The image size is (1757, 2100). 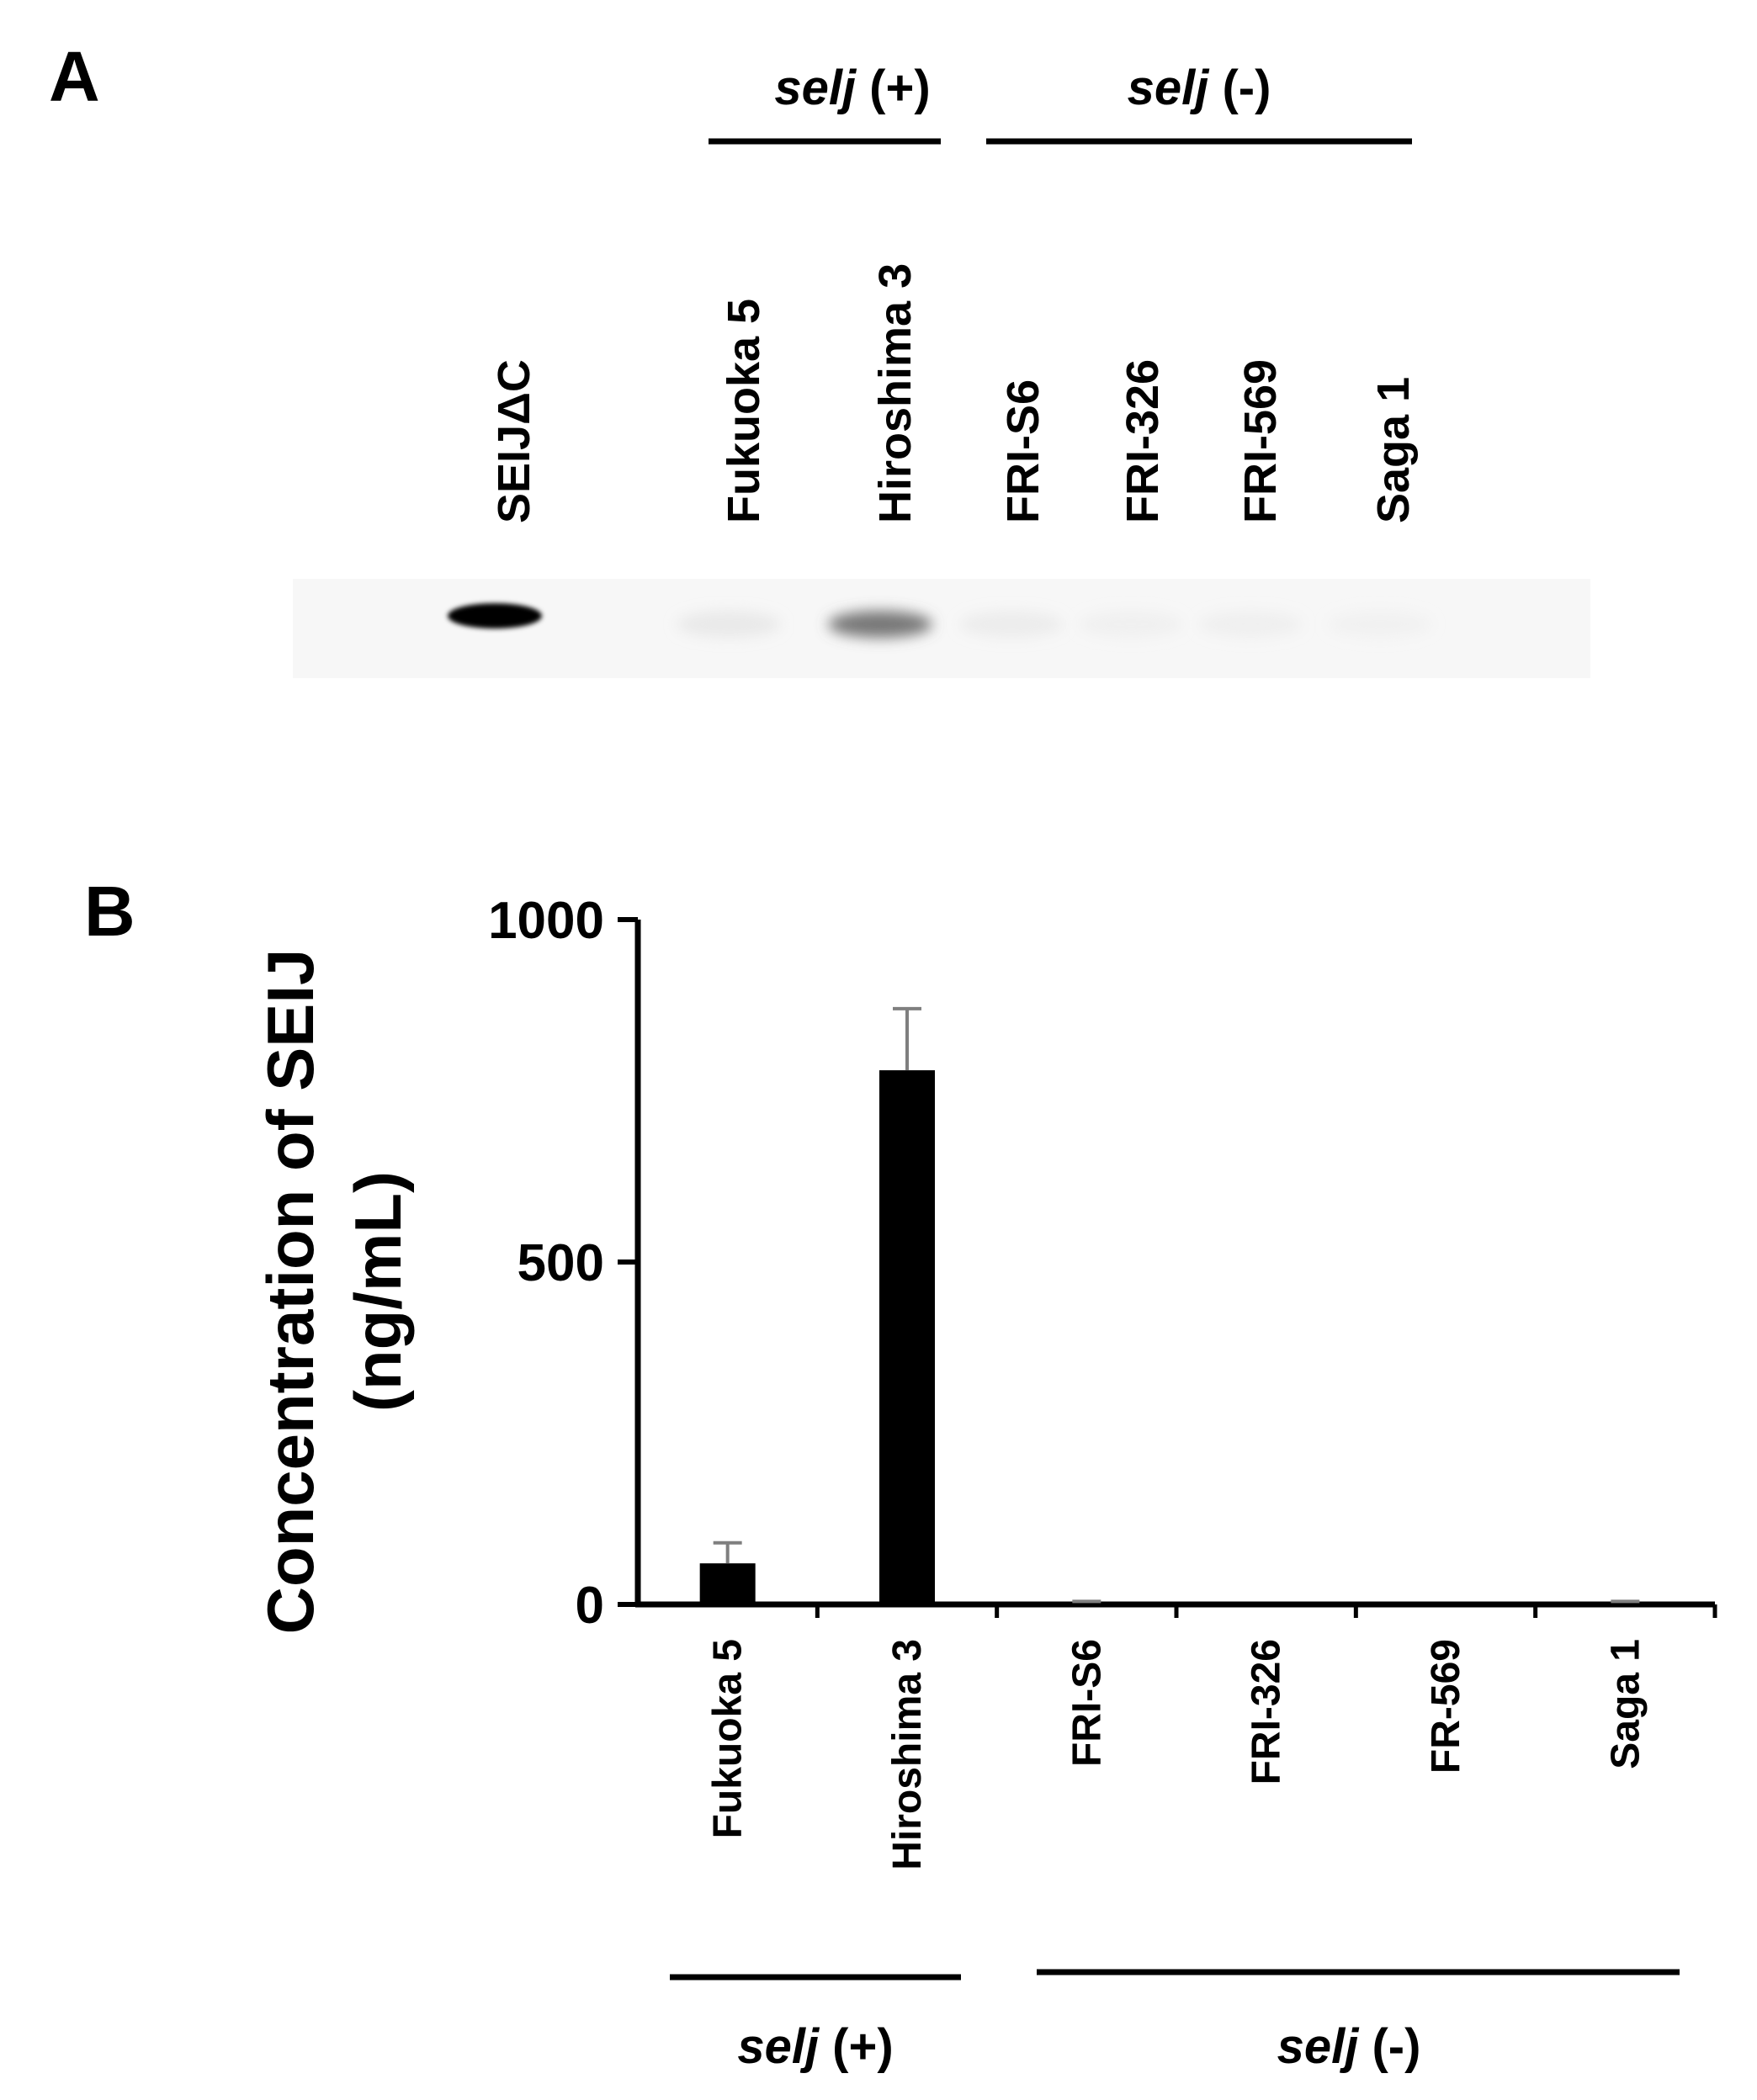 What do you see at coordinates (940, 620) in the screenshot?
I see `western-blot-bands` at bounding box center [940, 620].